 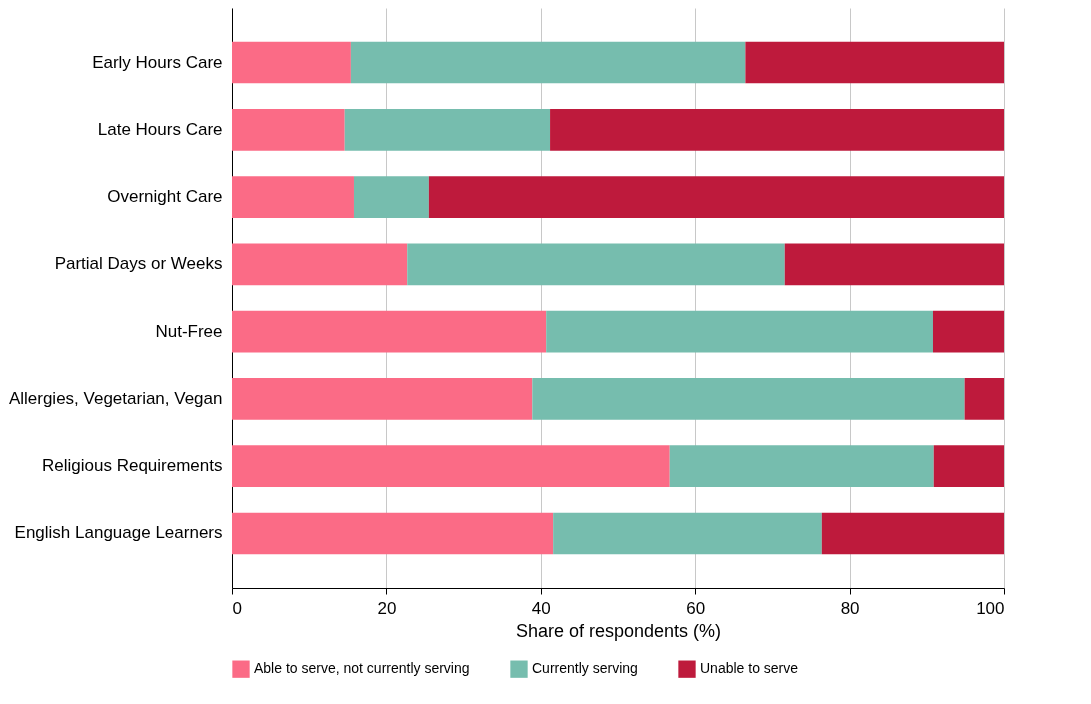 What do you see at coordinates (115, 398) in the screenshot?
I see `y-tick-label: Allergies, Vegetarian, Vegan` at bounding box center [115, 398].